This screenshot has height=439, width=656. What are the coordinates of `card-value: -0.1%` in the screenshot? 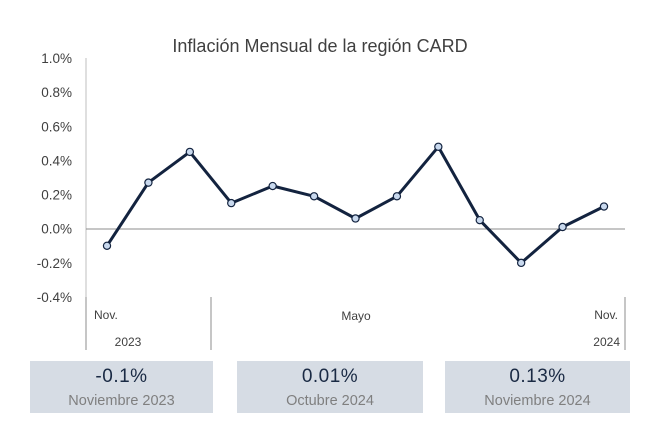 It's located at (121, 376).